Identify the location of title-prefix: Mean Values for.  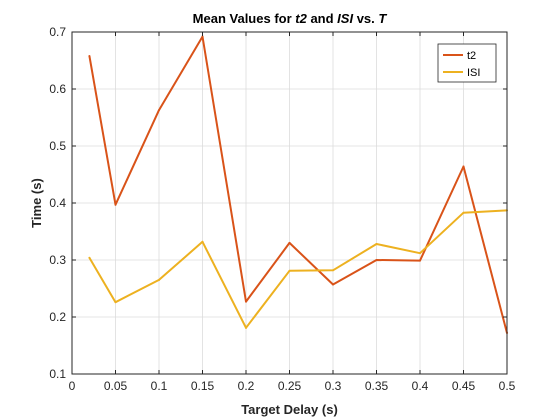
(244, 18).